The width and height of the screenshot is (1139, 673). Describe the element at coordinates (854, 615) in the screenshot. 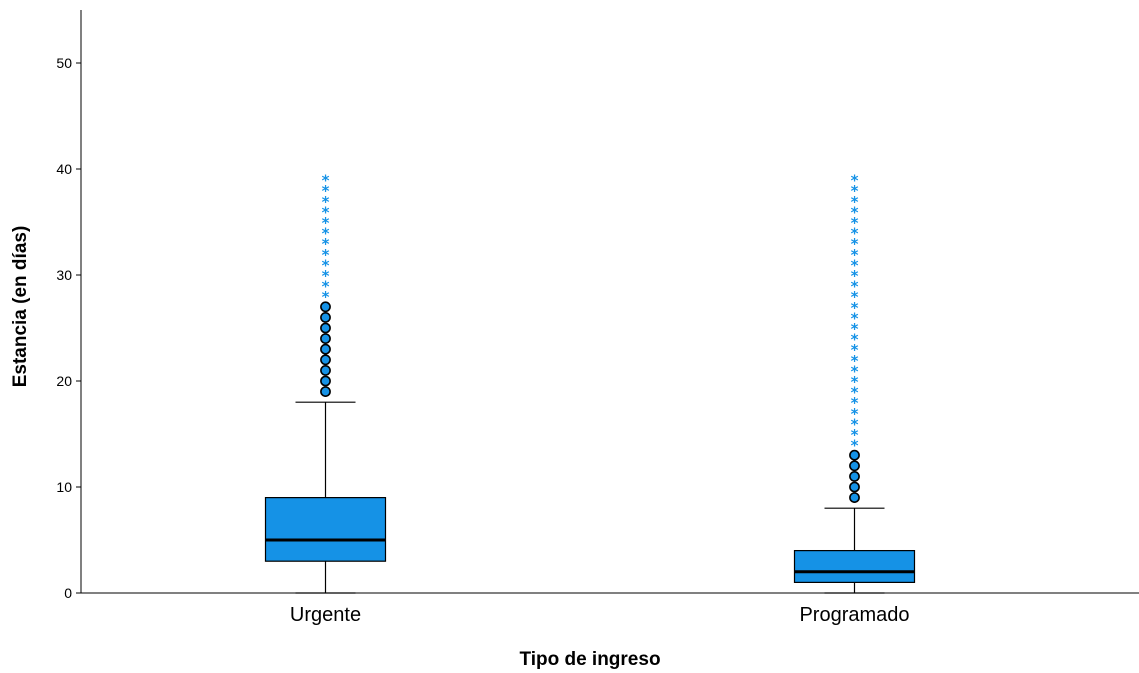

I see `x-tick-label: Programado` at that location.